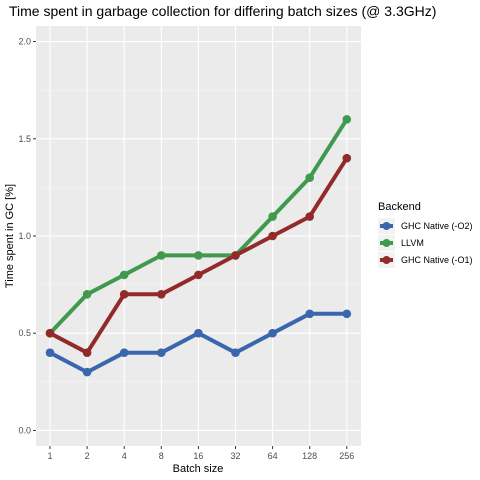 The height and width of the screenshot is (480, 480). I want to click on y-tick-label: 0.0, so click(24, 430).